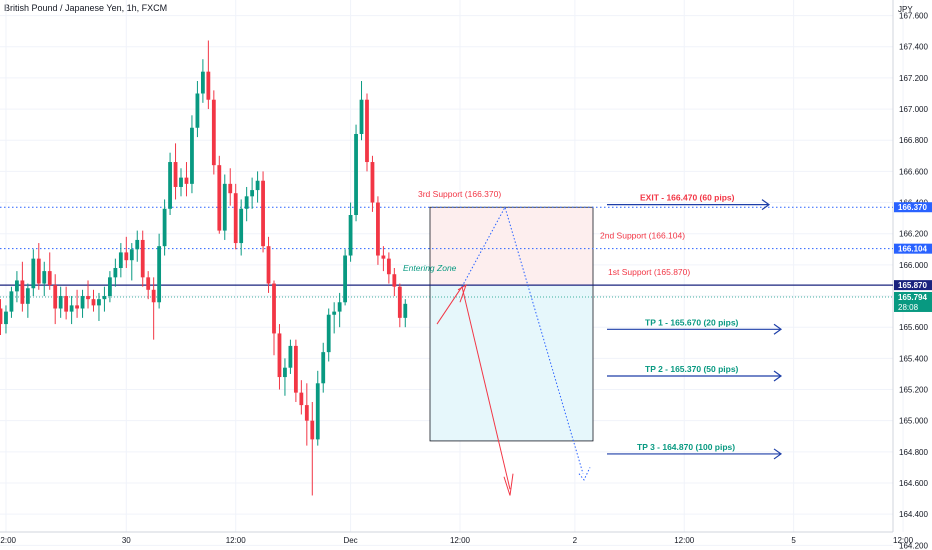 This screenshot has height=550, width=932. Describe the element at coordinates (462, 293) in the screenshot. I see `entry-arrow-head` at that location.